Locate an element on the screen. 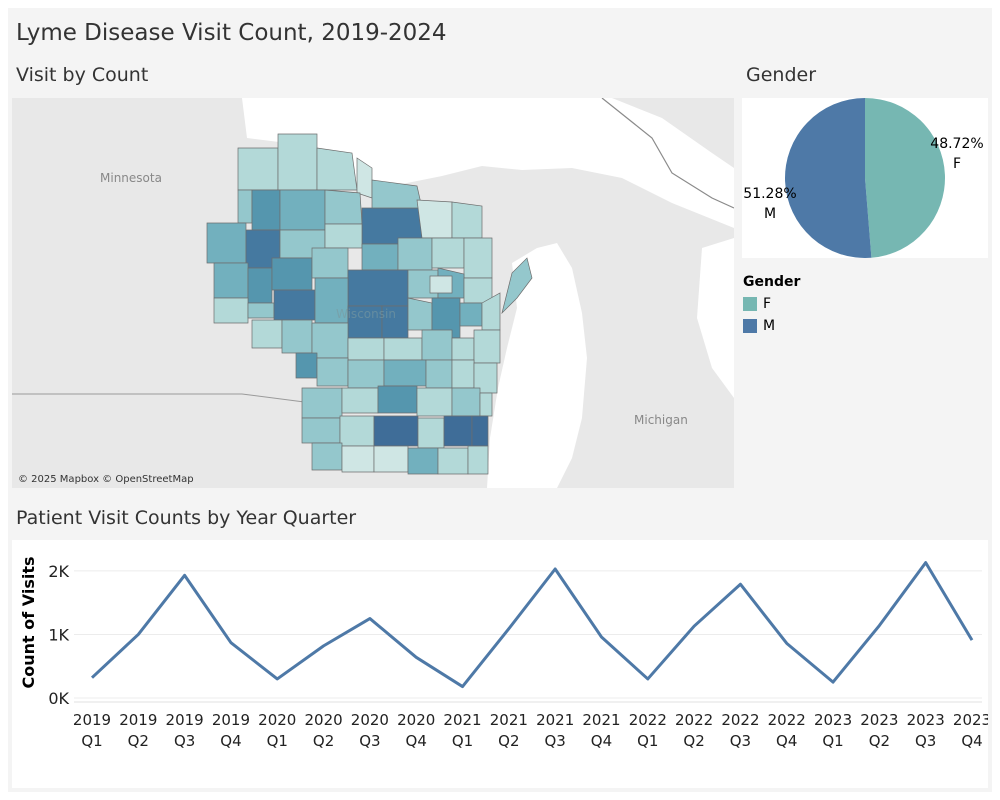 Image resolution: width=1000 pixels, height=800 pixels. visits-series-line is located at coordinates (532, 625).